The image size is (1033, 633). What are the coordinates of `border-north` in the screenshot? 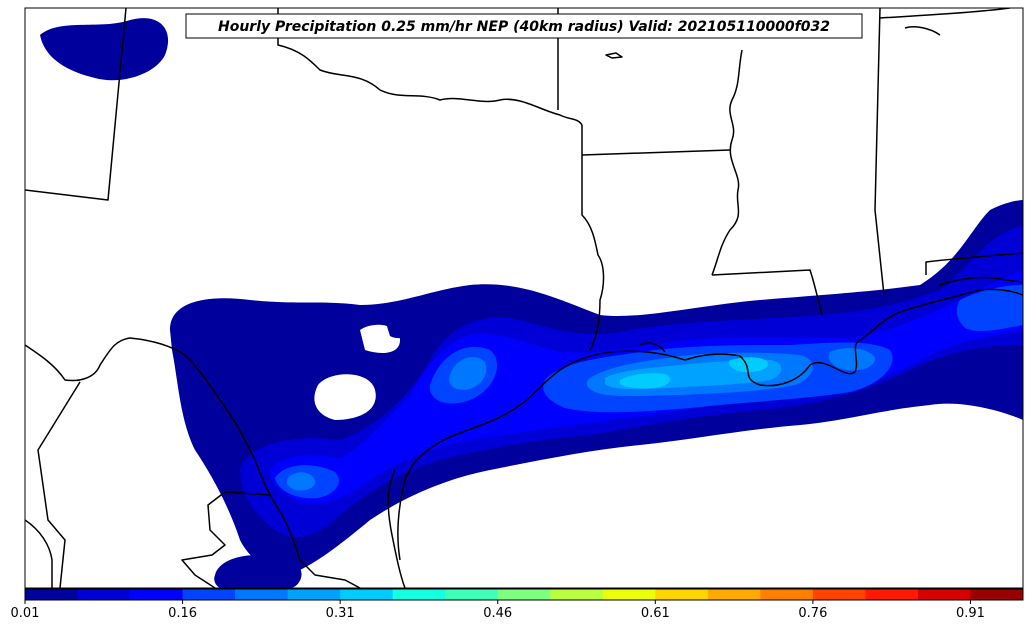 It's located at (945, 13).